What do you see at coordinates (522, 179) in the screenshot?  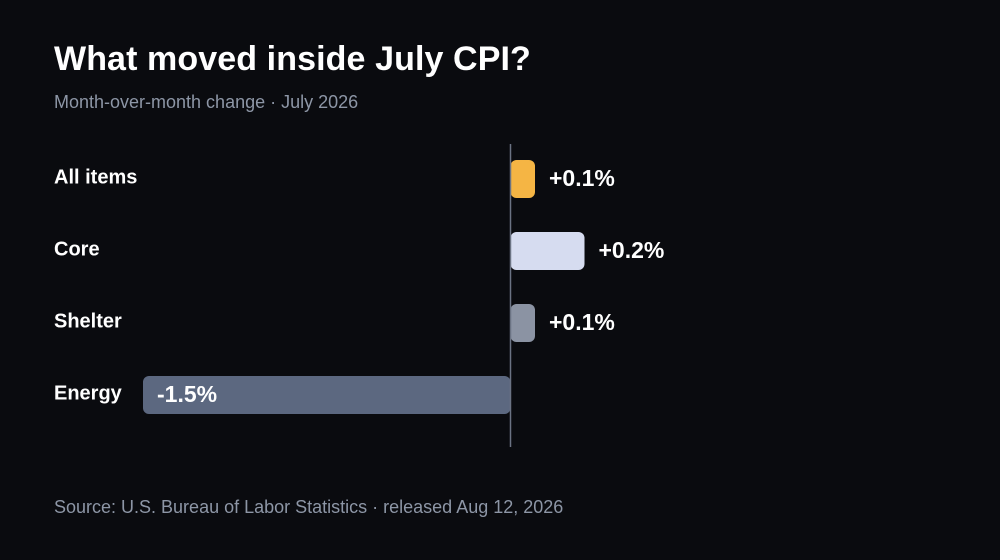 I see `bar-all-items` at bounding box center [522, 179].